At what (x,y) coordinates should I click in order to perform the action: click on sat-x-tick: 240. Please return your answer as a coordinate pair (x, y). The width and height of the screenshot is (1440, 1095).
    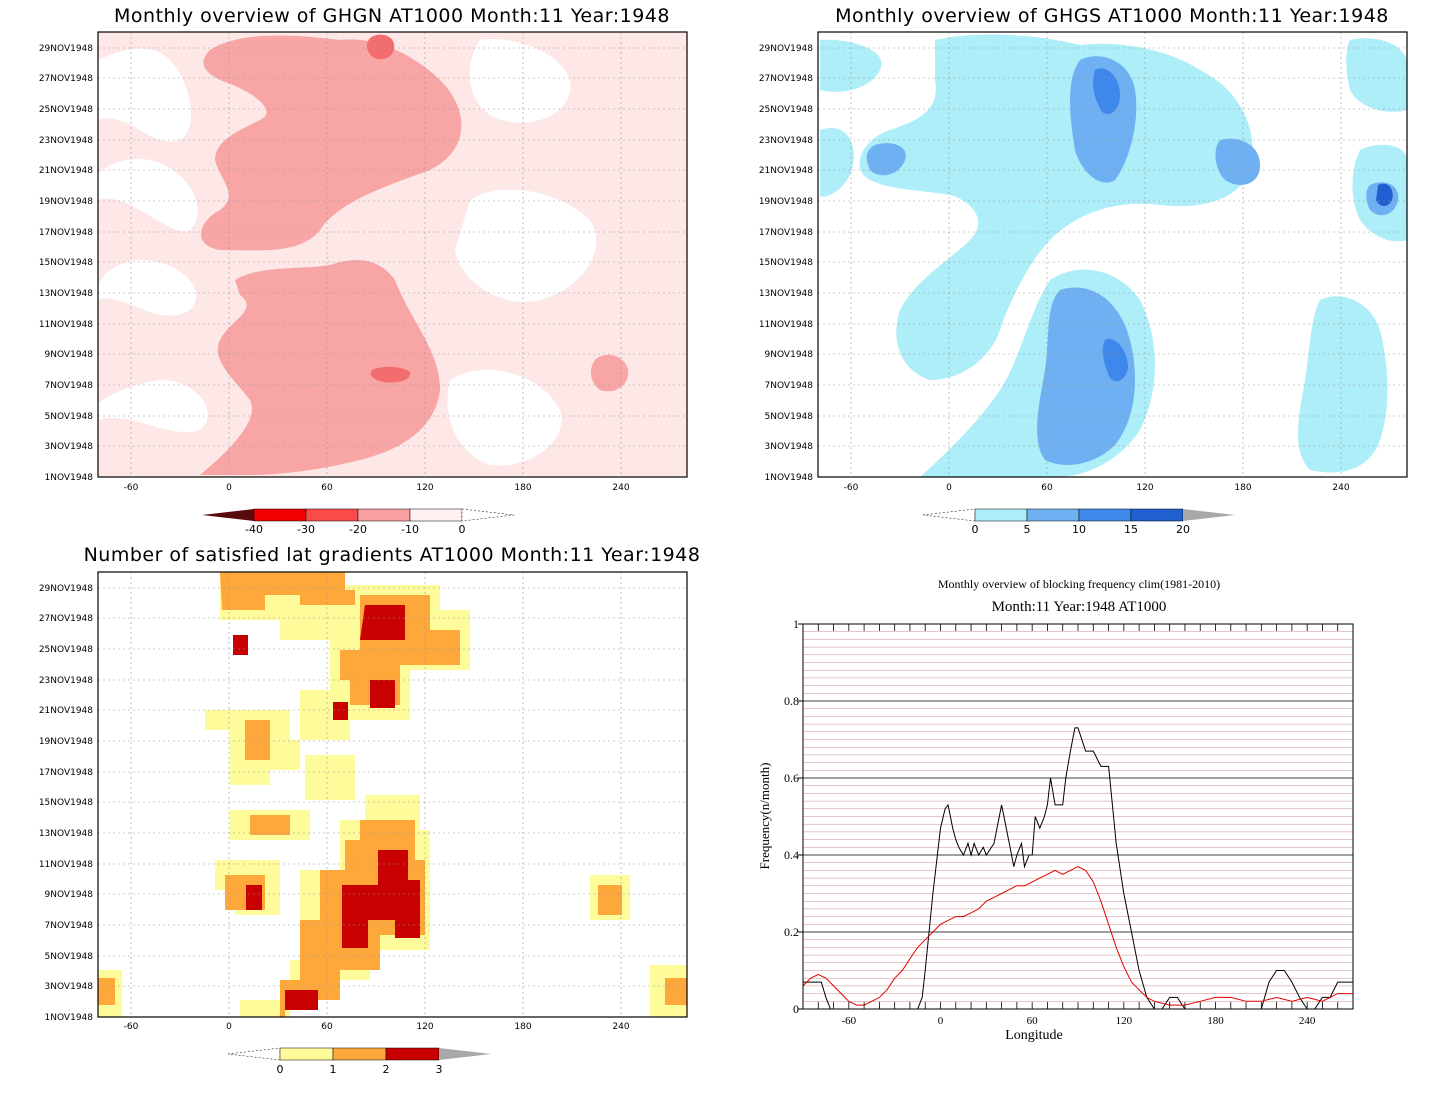
    Looking at the image, I should click on (620, 1027).